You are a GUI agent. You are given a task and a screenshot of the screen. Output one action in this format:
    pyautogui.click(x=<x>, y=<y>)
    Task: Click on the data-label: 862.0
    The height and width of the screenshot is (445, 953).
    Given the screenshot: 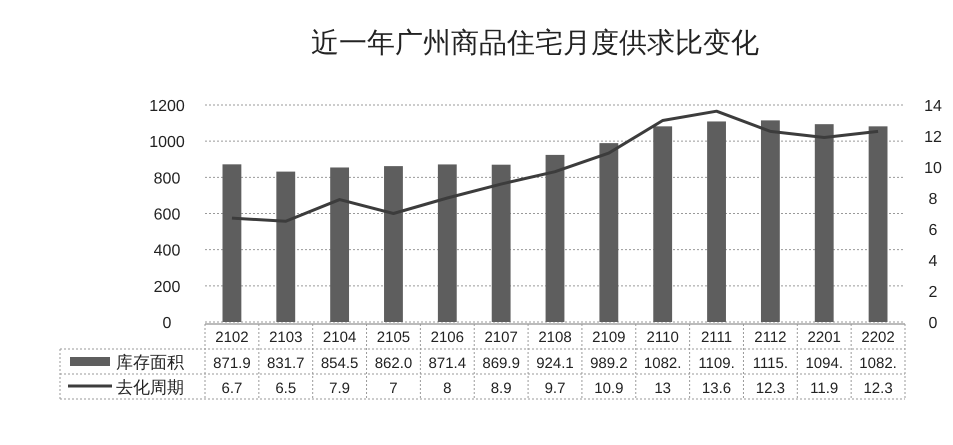 What is the action you would take?
    pyautogui.click(x=393, y=363)
    